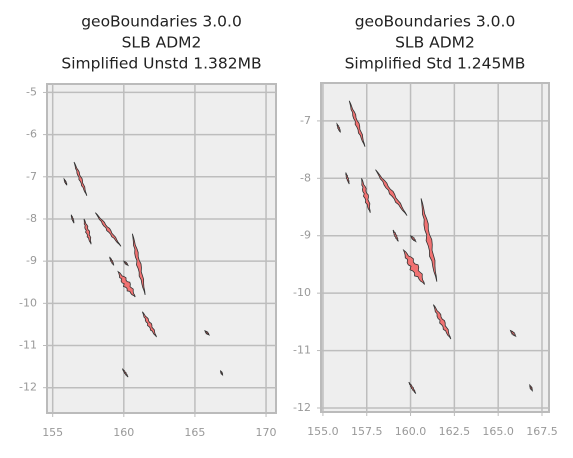 This screenshot has width=573, height=458. Describe the element at coordinates (31, 91) in the screenshot. I see `y-tick-label: -5` at that location.